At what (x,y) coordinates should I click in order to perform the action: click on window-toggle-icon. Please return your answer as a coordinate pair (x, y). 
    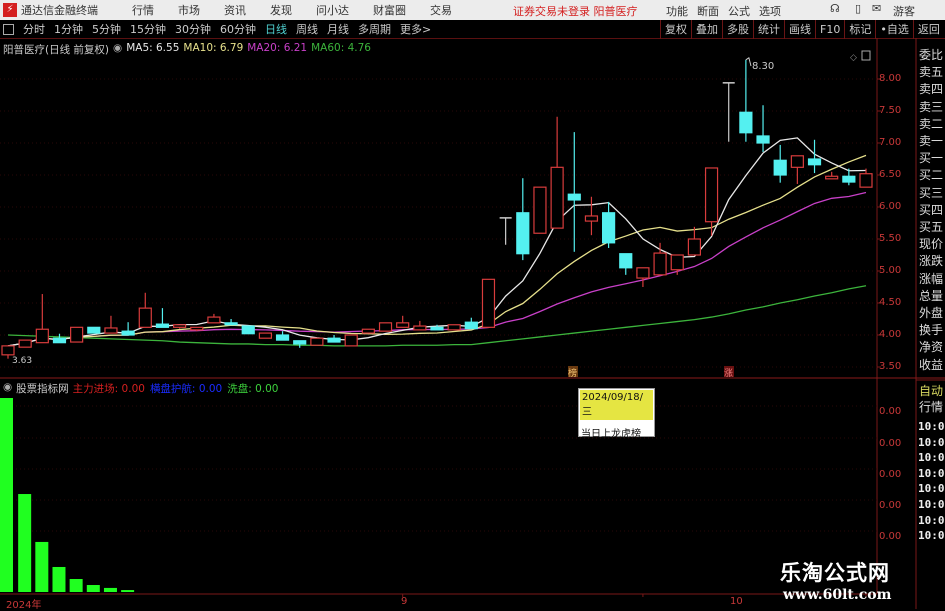
    Looking at the image, I should click on (8, 29).